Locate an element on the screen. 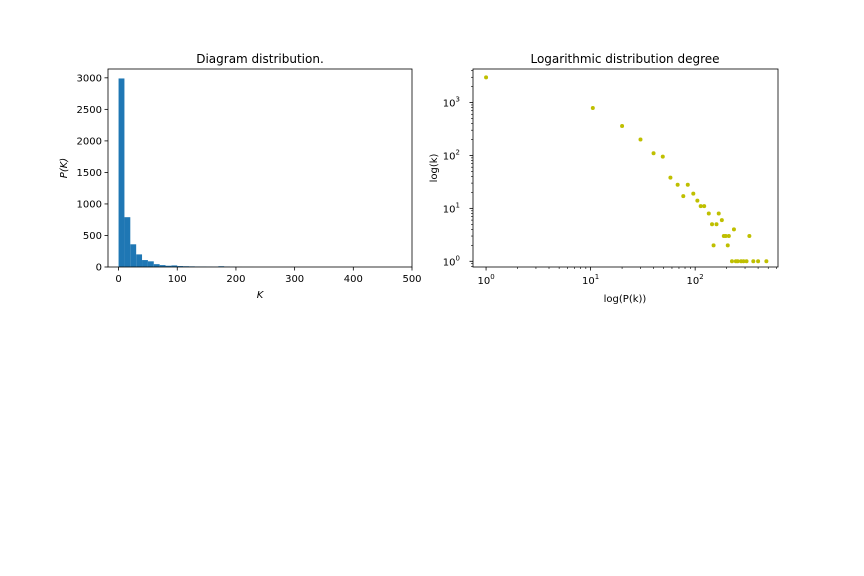 The height and width of the screenshot is (576, 864). scatter-points is located at coordinates (626, 169).